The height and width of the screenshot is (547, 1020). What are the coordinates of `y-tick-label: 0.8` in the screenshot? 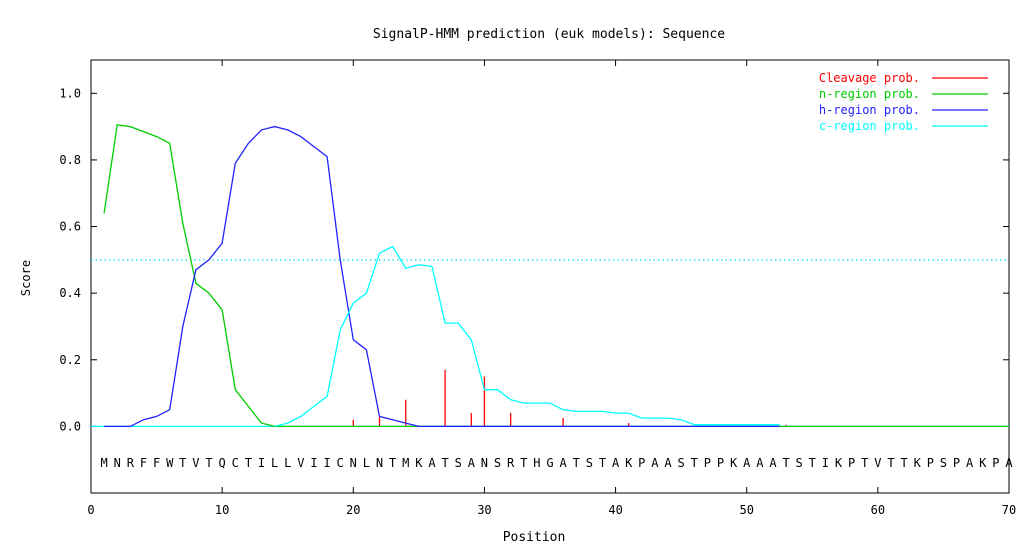 It's located at (70, 160).